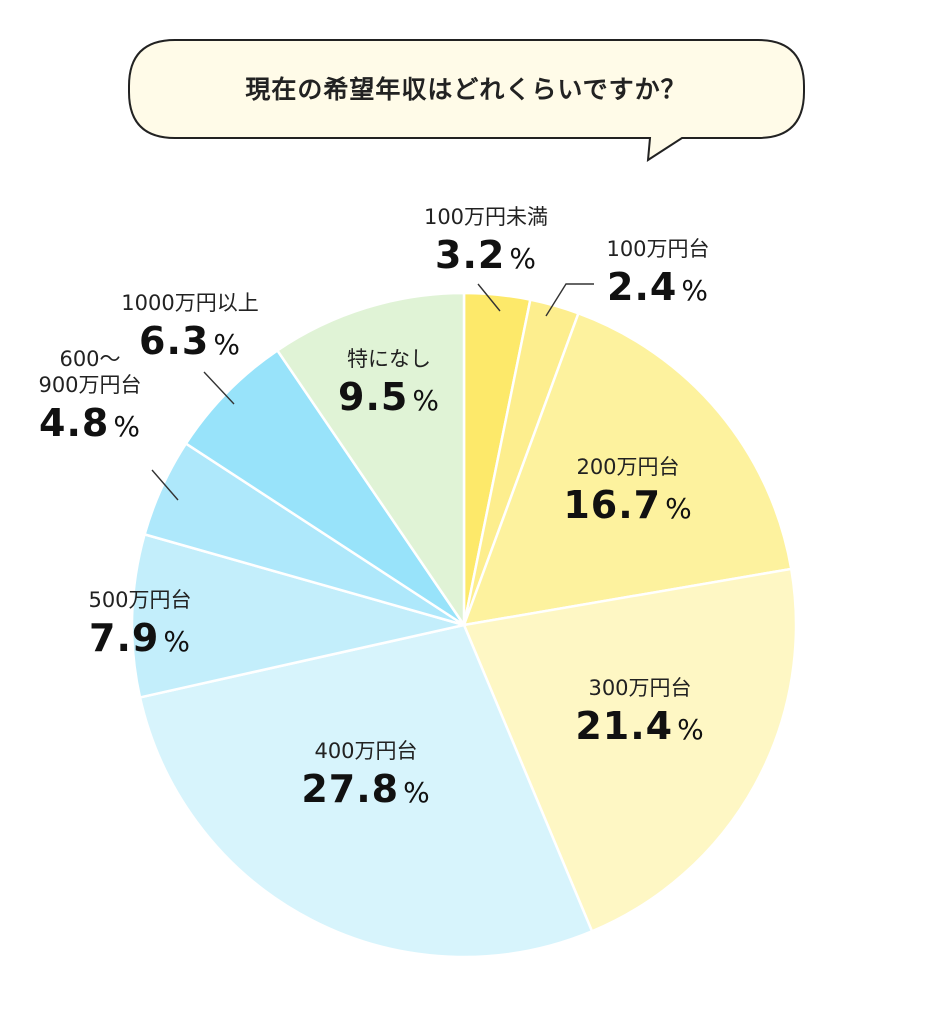 The height and width of the screenshot is (1024, 935). Describe the element at coordinates (465, 89) in the screenshot. I see `chart-title: 現在の希望年収はどれくらいですか？` at that location.